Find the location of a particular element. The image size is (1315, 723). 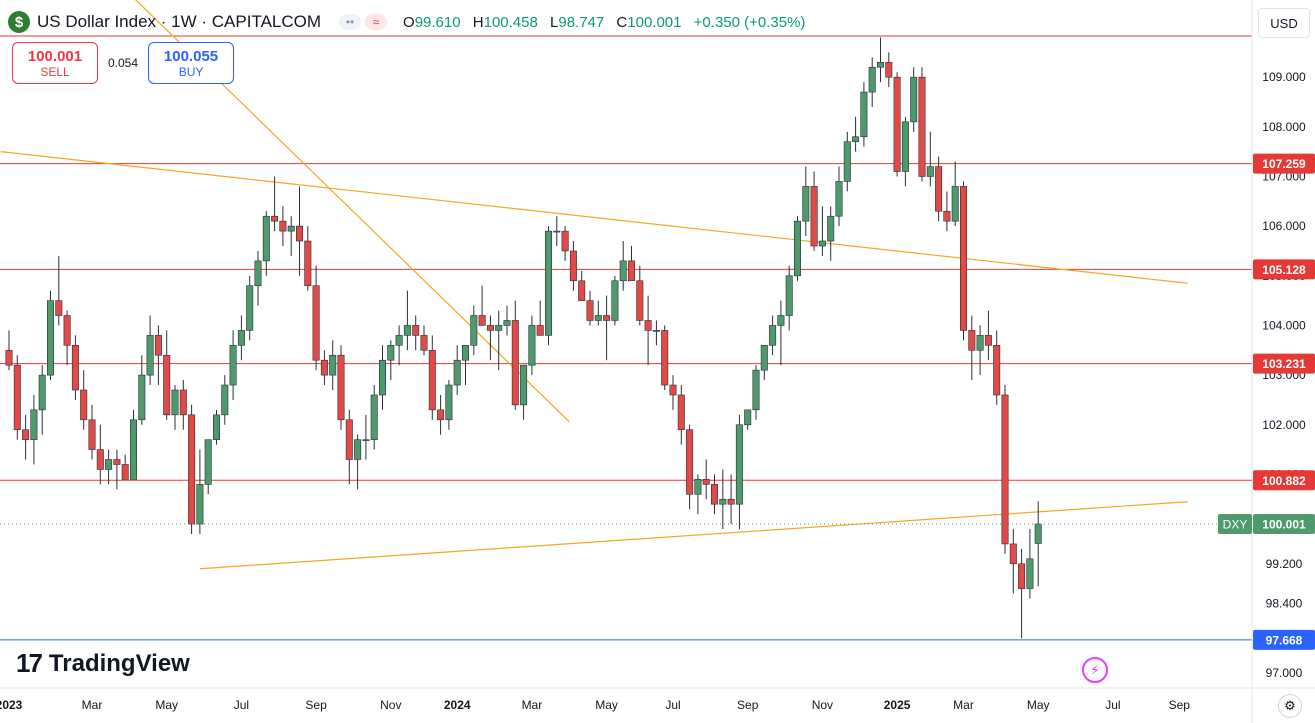

trendline is located at coordinates (693, 535).